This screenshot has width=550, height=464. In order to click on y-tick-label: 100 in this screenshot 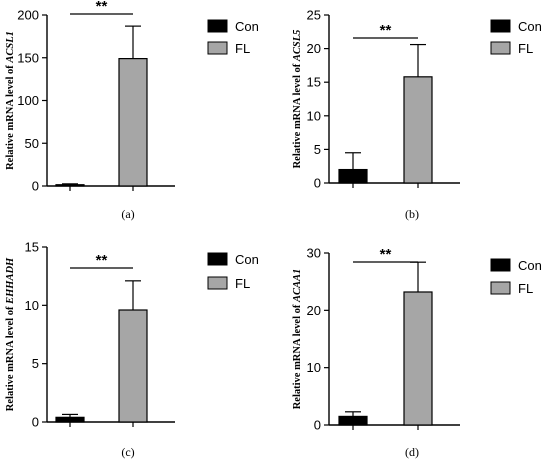, I will do `click(28, 100)`.